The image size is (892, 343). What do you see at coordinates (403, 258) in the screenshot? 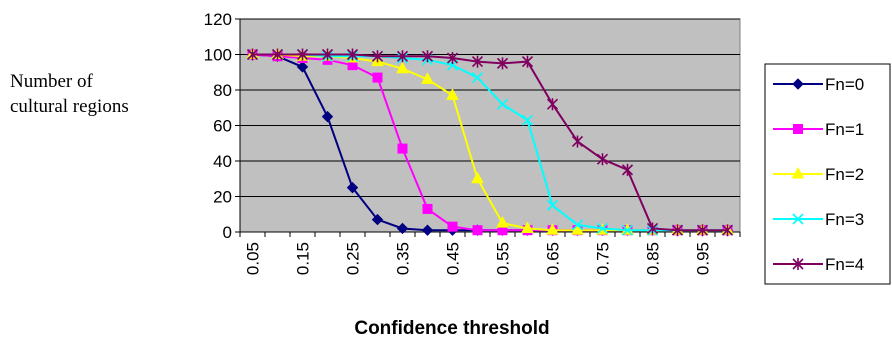
I see `x-tick-label: 0.35` at bounding box center [403, 258].